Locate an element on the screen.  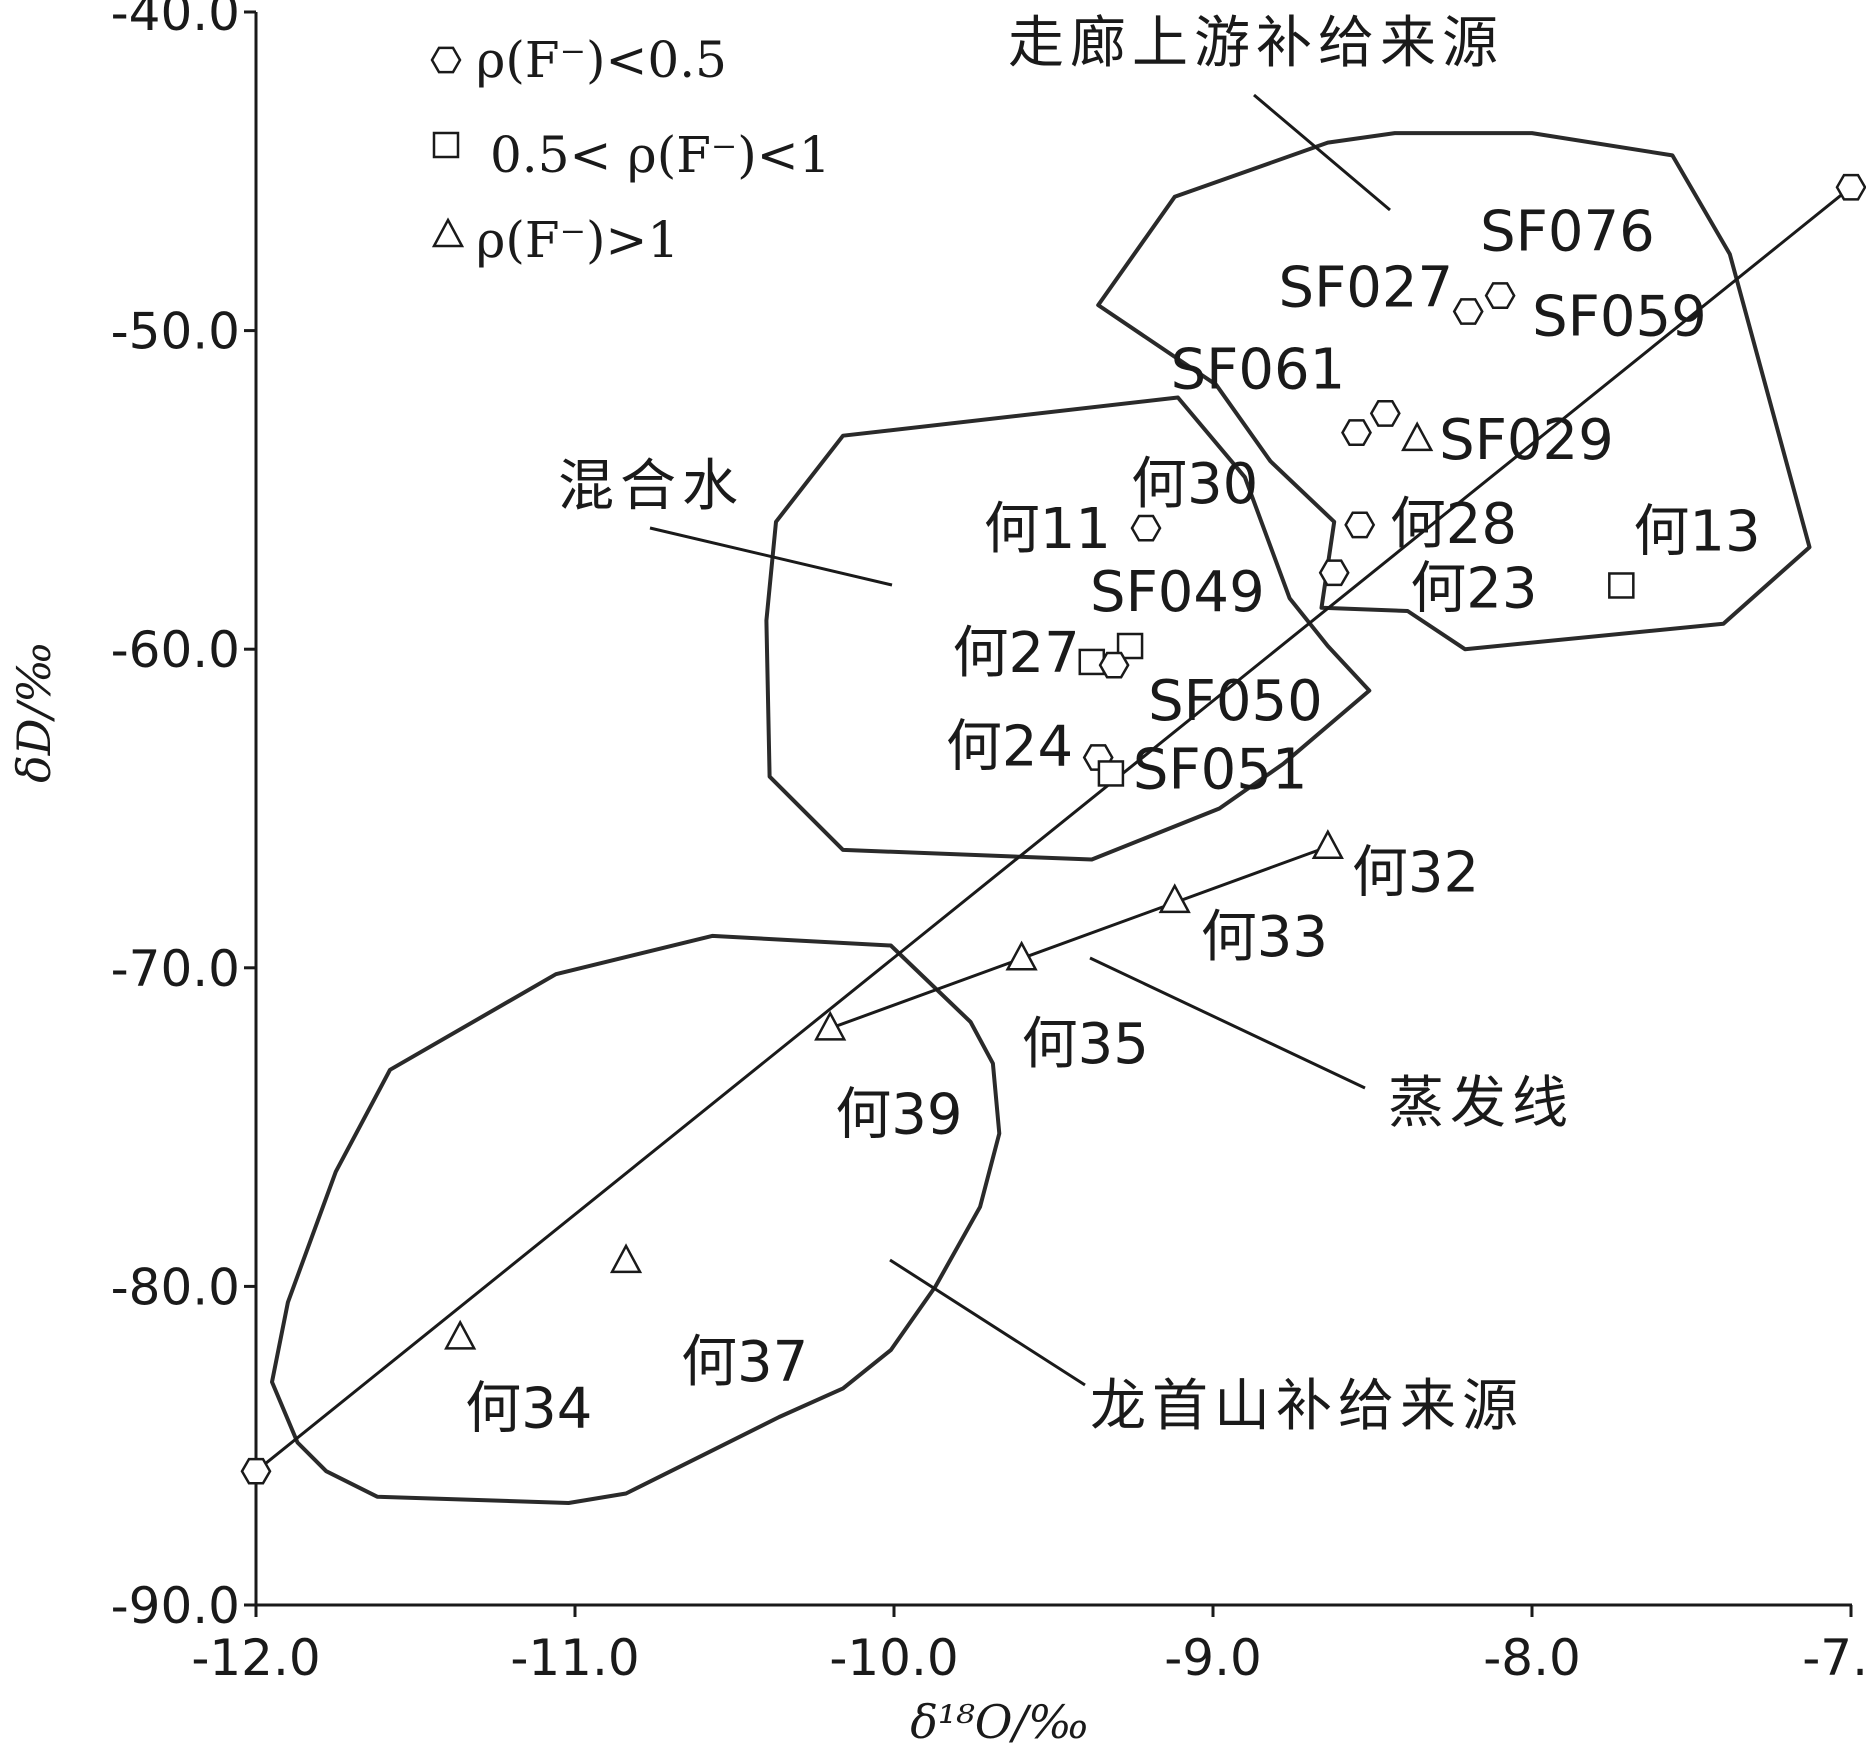
legend-hexagon-symbol is located at coordinates (446, 60).